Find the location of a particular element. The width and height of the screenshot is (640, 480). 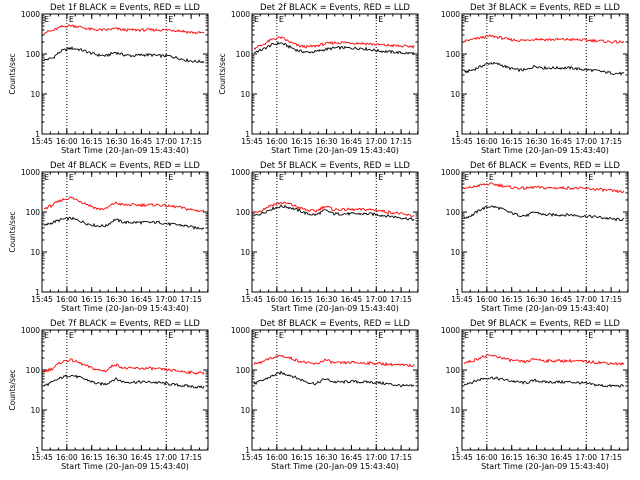

panel-title: Det 1f BLACK = Events, RED = LLD is located at coordinates (125, 8).